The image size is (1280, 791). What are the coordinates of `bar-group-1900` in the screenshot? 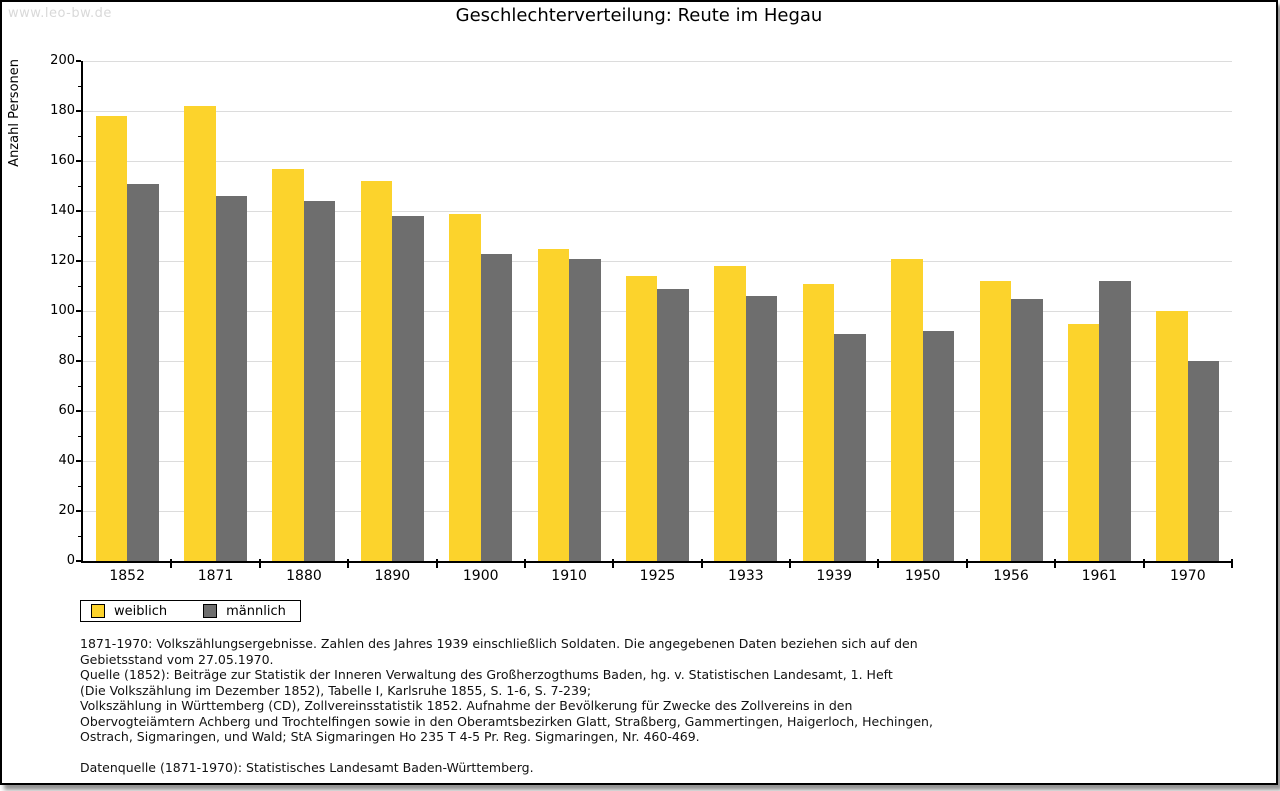 It's located at (481, 311).